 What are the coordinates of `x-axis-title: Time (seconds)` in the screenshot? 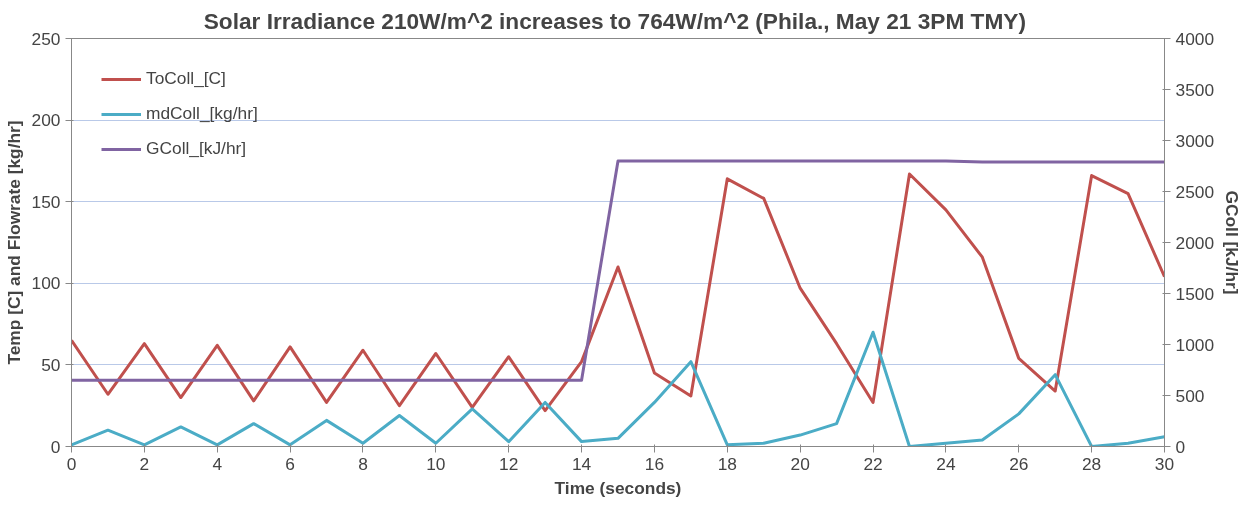 It's located at (618, 487).